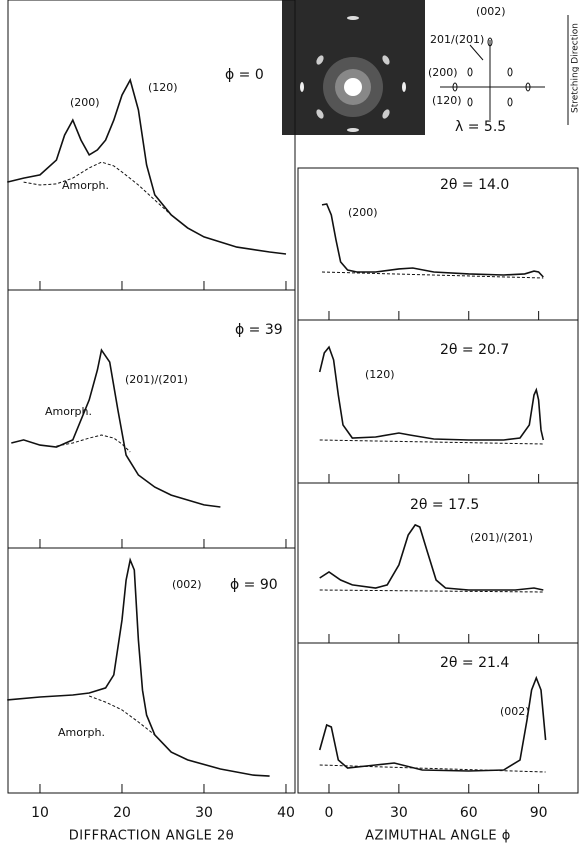 Image resolution: width=579 pixels, height=848 pixels. What do you see at coordinates (259, 330) in the screenshot?
I see `panel-title: ϕ = 39` at bounding box center [259, 330].